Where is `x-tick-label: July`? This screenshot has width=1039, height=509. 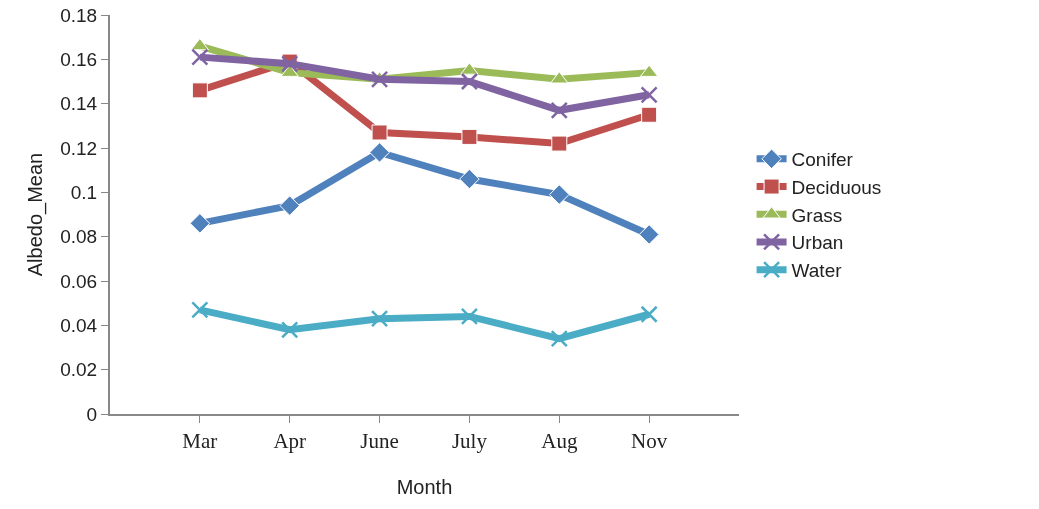 x-tick-label: July is located at coordinates (469, 441).